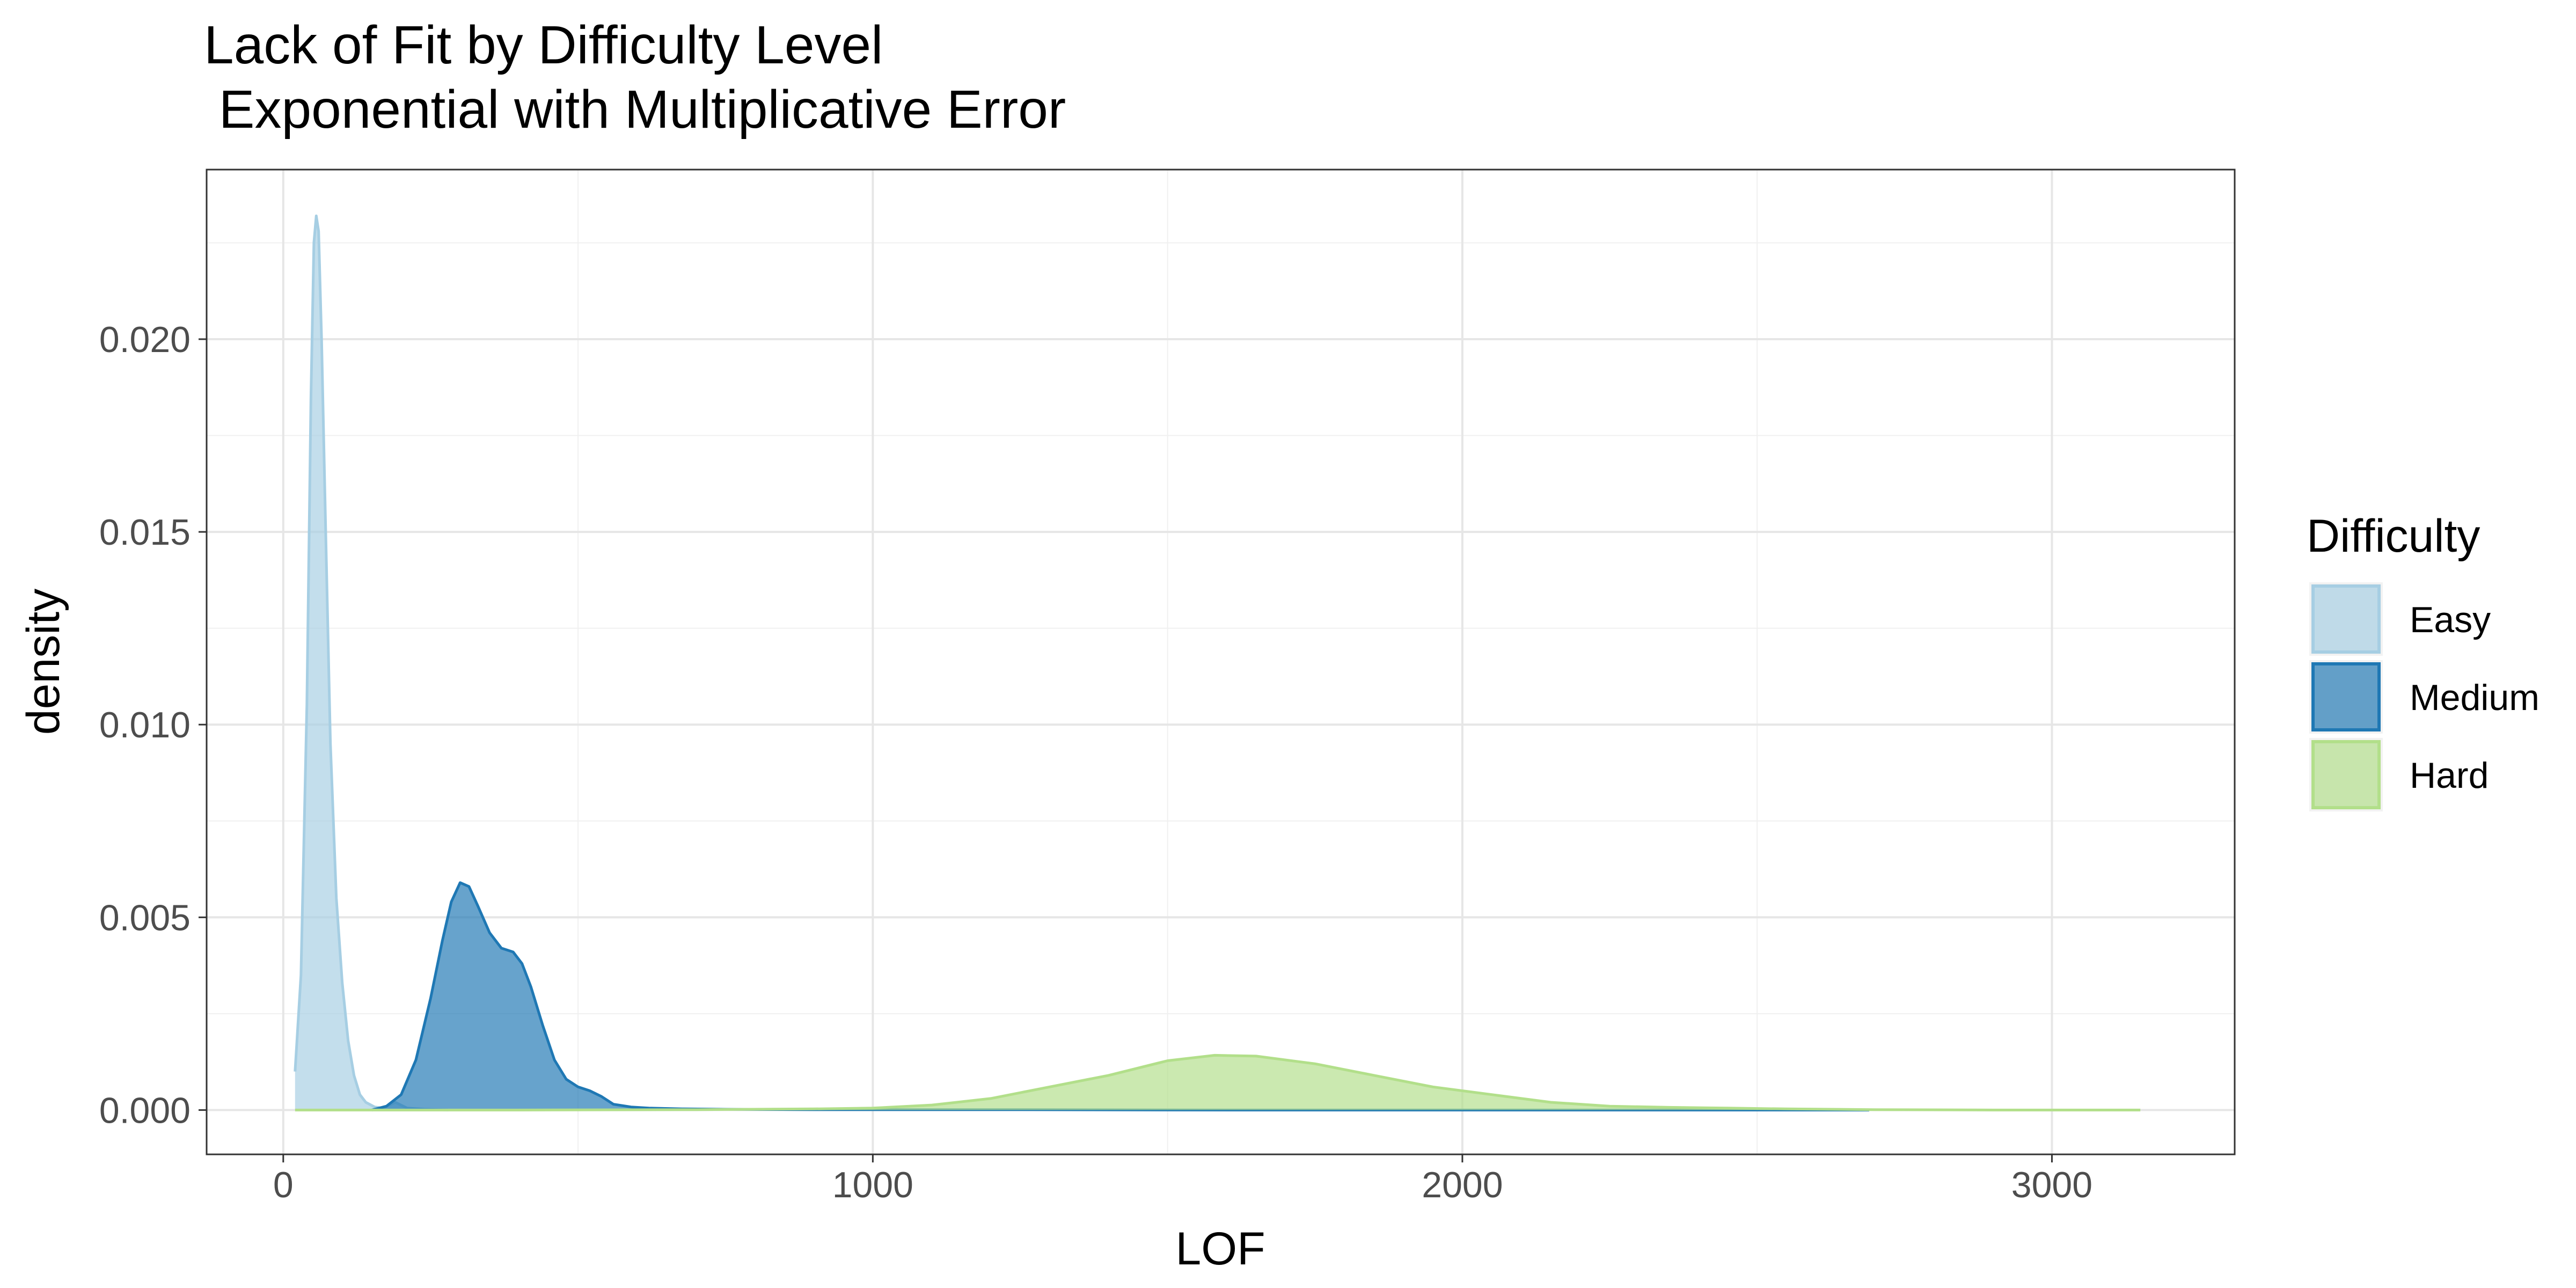  What do you see at coordinates (2423, 660) in the screenshot?
I see `legend: Difficulty Easy Medium Hard` at bounding box center [2423, 660].